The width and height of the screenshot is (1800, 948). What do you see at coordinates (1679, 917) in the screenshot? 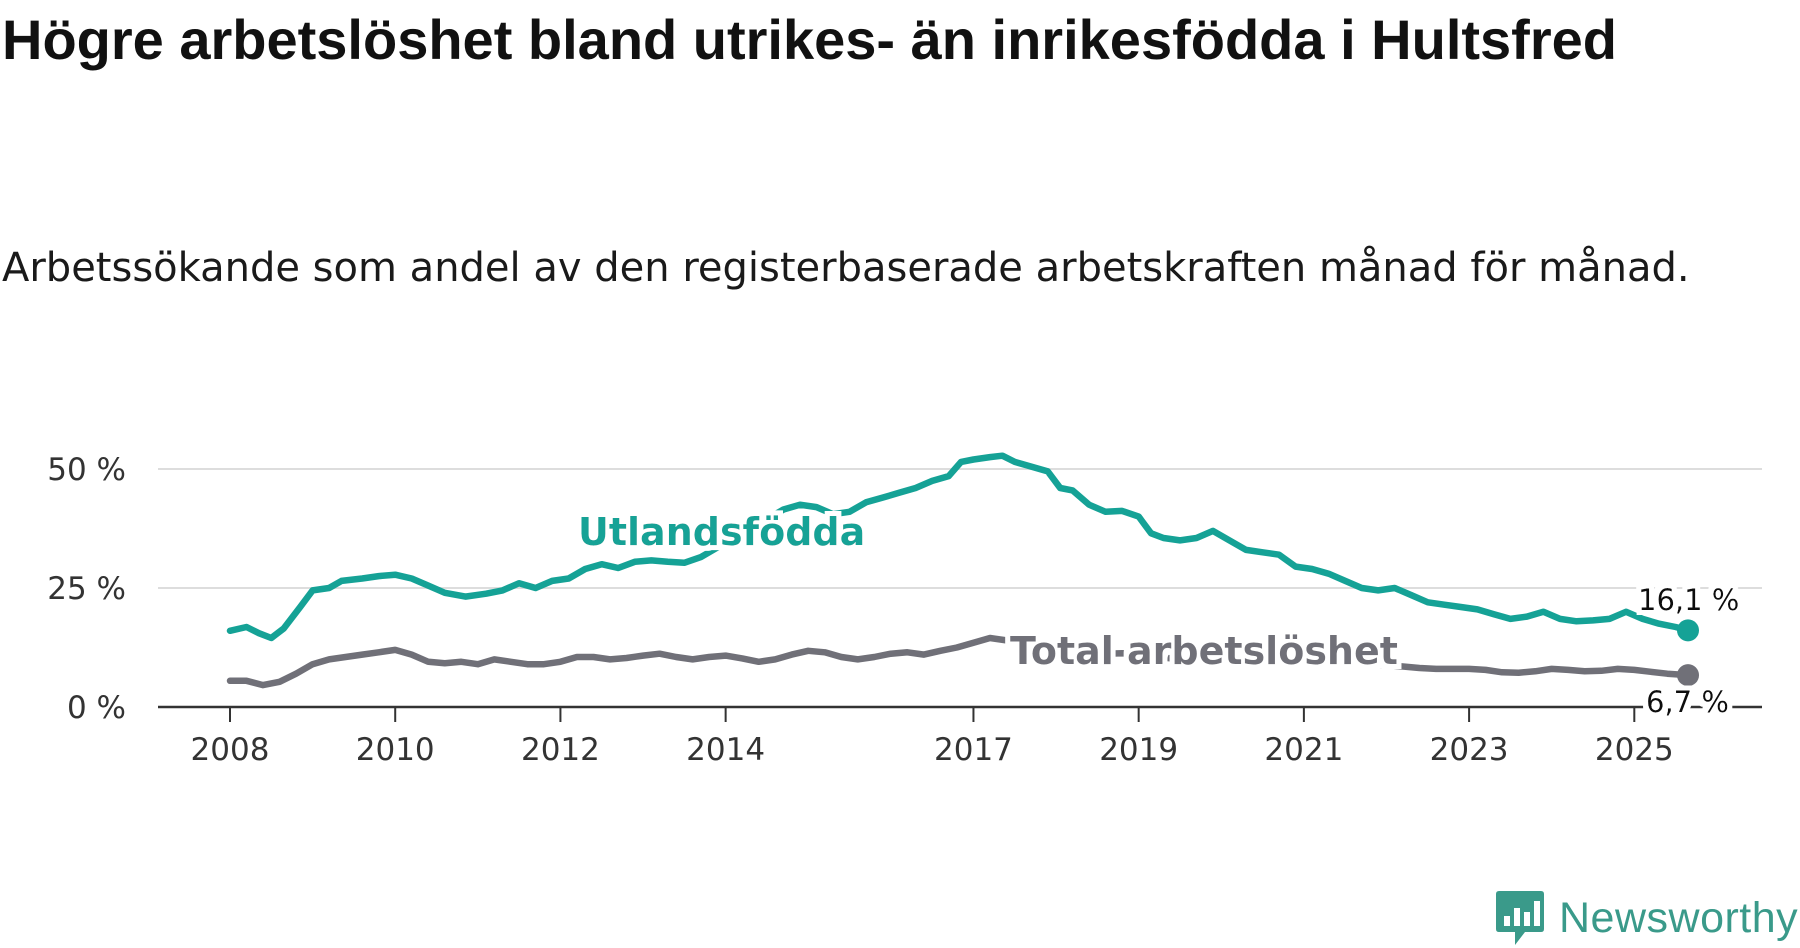
I see `newsworthy-brand-name: Newsworthy` at bounding box center [1679, 917].